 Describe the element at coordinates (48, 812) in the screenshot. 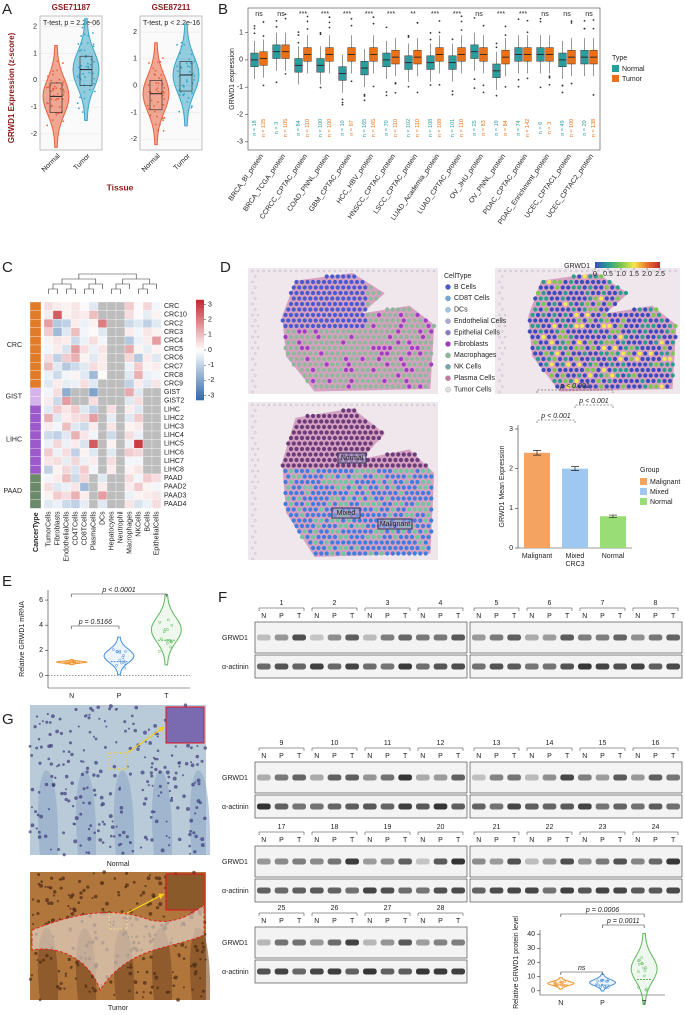

I see `gland` at that location.